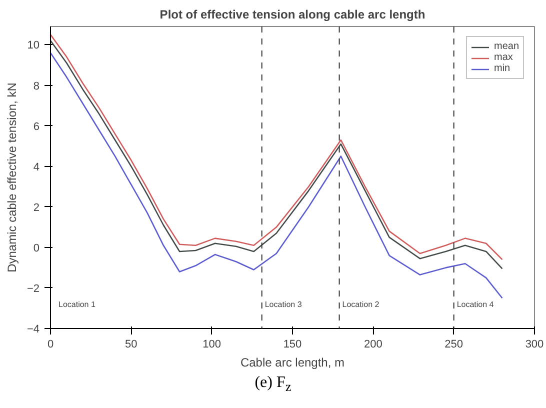 The height and width of the screenshot is (408, 546). Describe the element at coordinates (504, 57) in the screenshot. I see `legend-label: max` at that location.